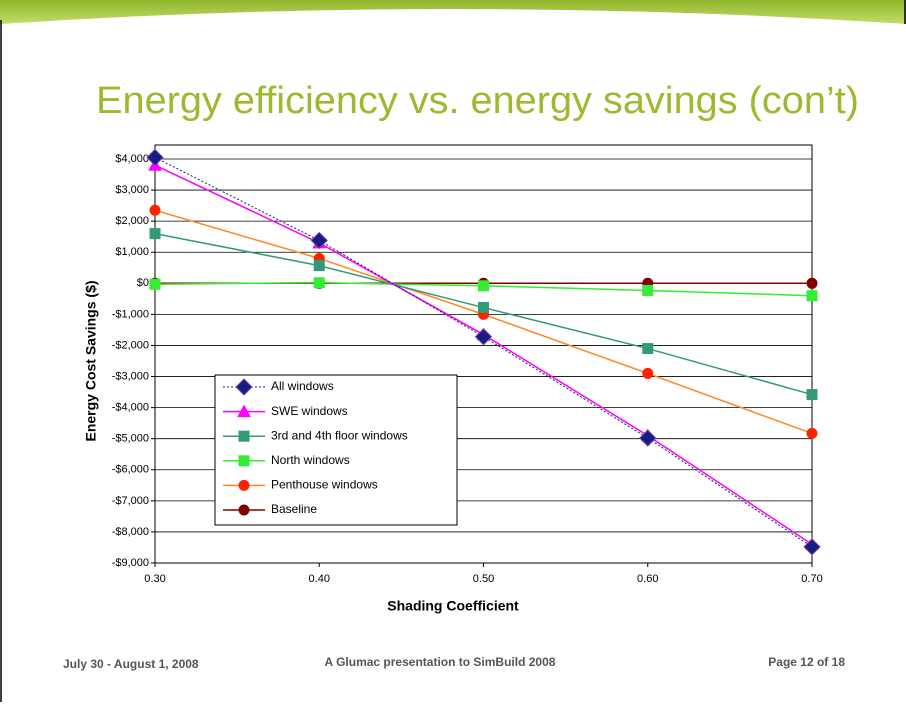  What do you see at coordinates (310, 460) in the screenshot?
I see `legend-label: North windows` at bounding box center [310, 460].